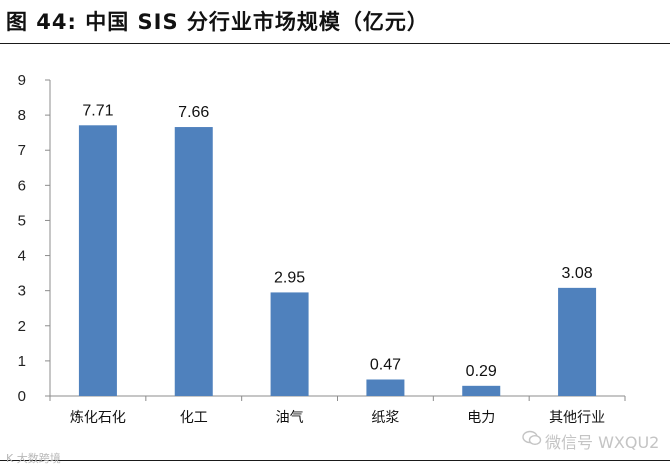  Describe the element at coordinates (22, 115) in the screenshot. I see `y-tick-label: 8` at that location.